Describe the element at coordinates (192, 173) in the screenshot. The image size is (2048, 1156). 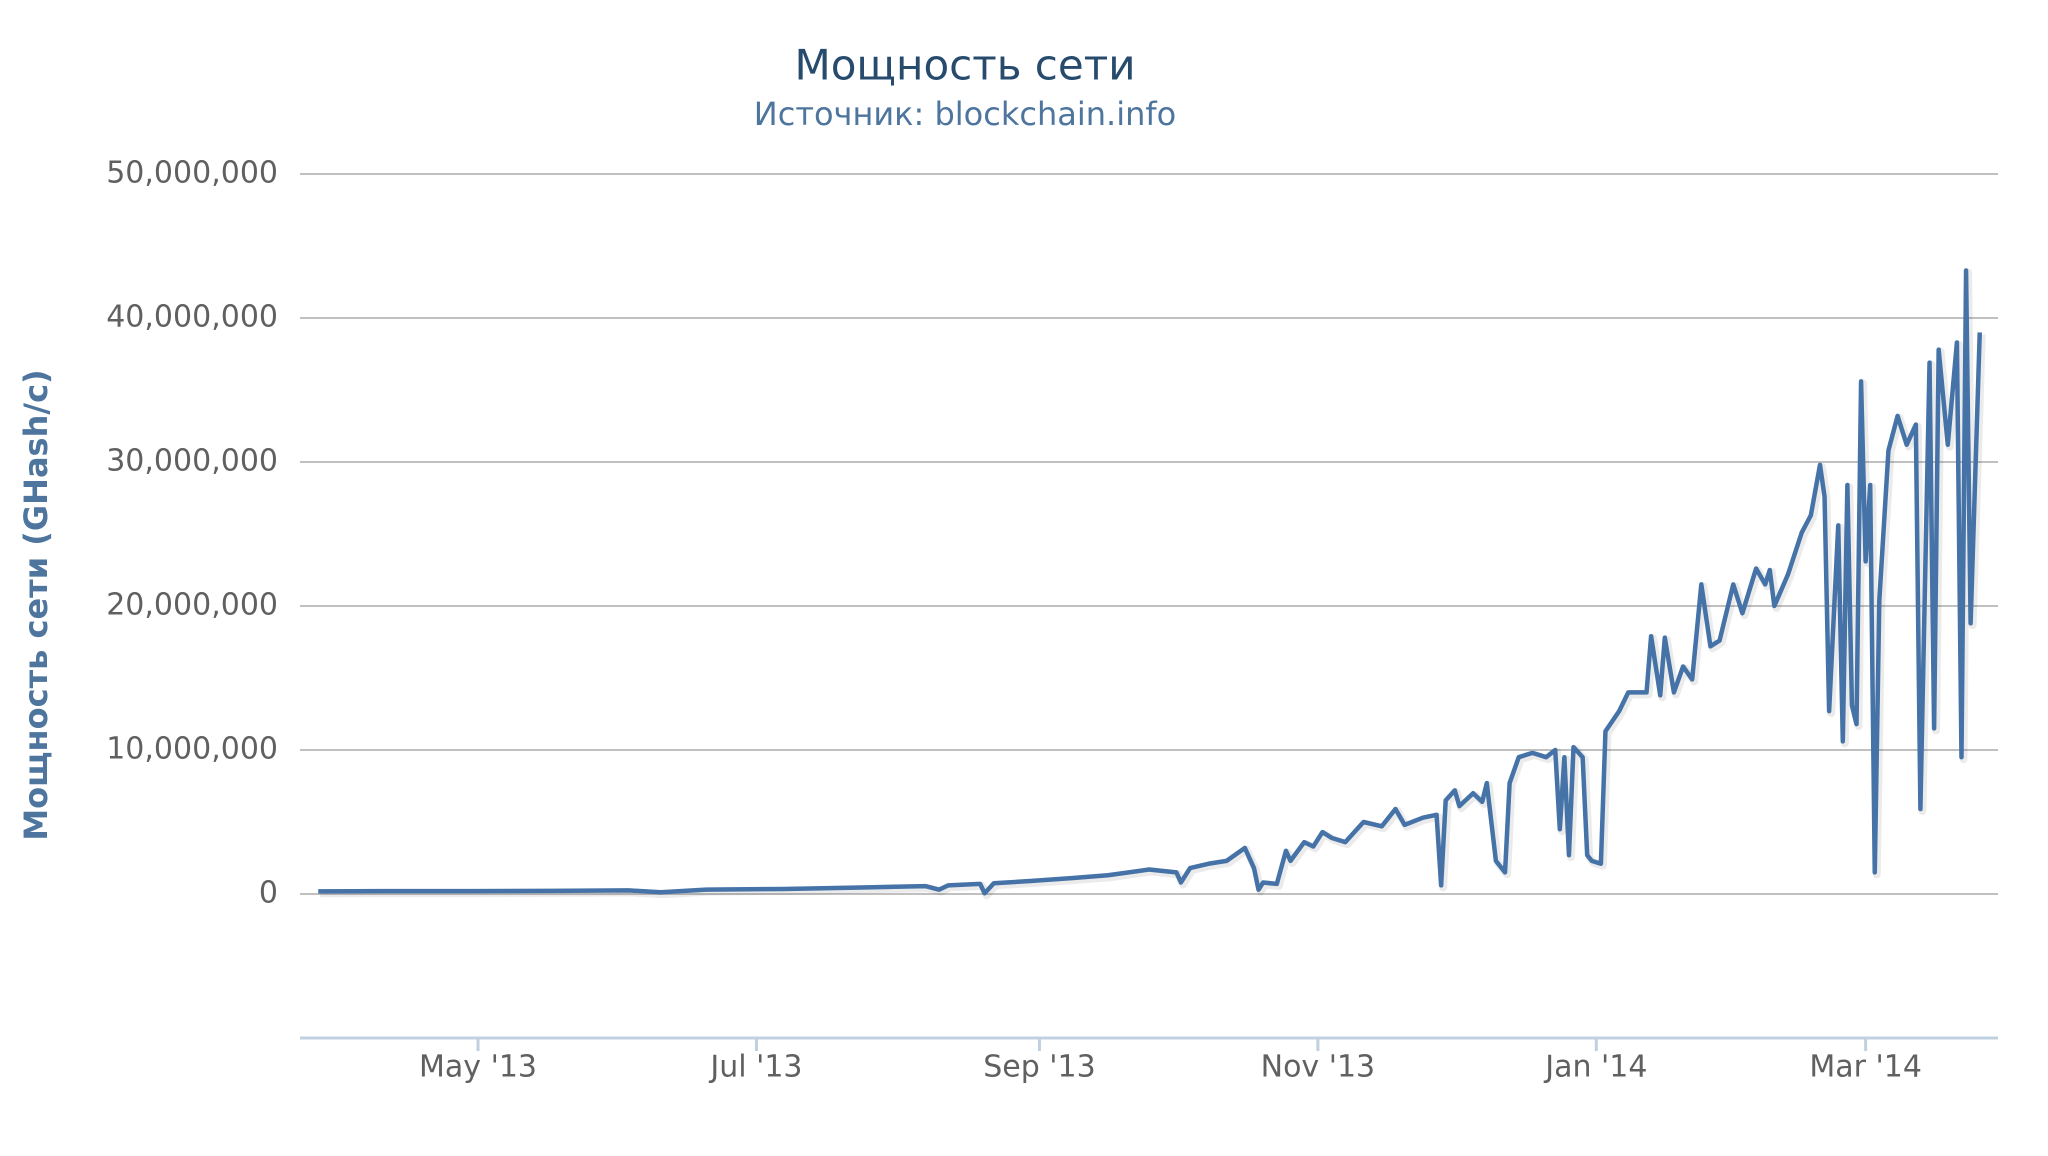
I see `y-tick-label: 50,000,000` at that location.